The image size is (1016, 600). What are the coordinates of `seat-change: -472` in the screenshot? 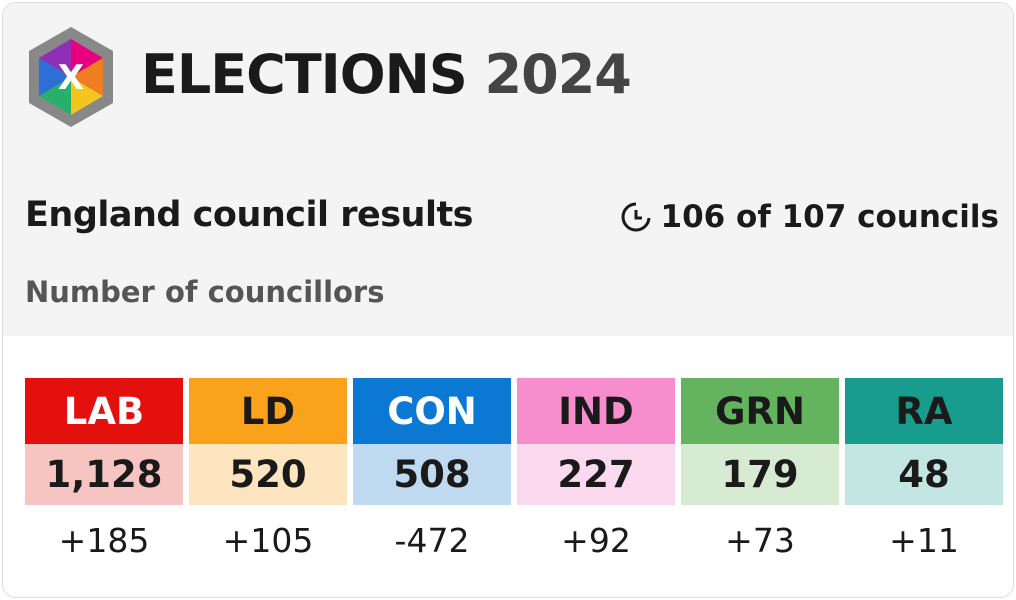 It's located at (432, 540).